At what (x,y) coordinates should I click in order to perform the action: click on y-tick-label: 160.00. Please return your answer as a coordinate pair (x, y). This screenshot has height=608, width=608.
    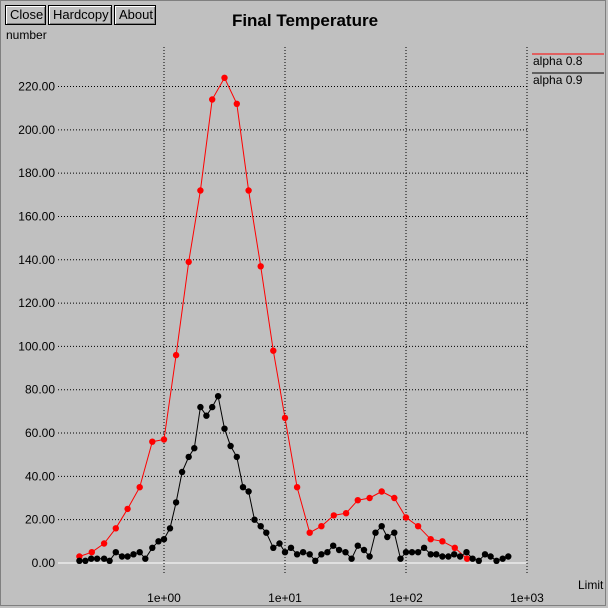
    Looking at the image, I should click on (36, 216).